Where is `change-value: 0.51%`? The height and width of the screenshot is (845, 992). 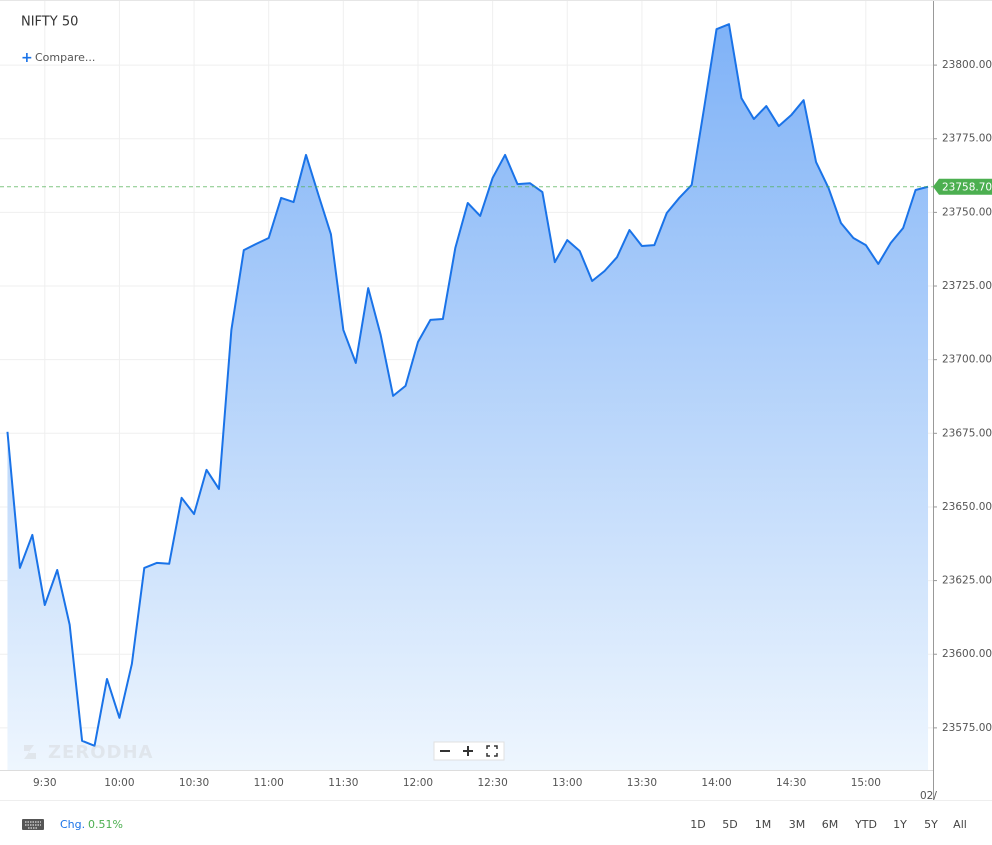 change-value: 0.51% is located at coordinates (105, 824).